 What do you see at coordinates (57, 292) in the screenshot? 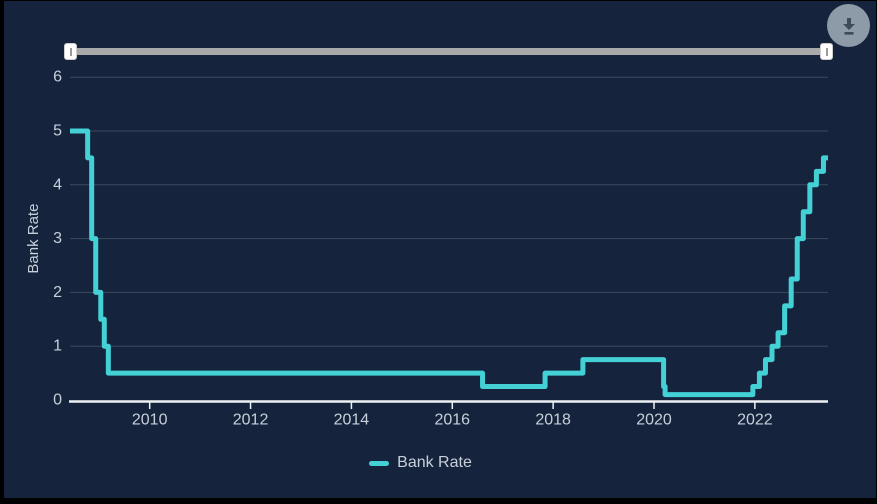
I see `svg-text: 2` at bounding box center [57, 292].